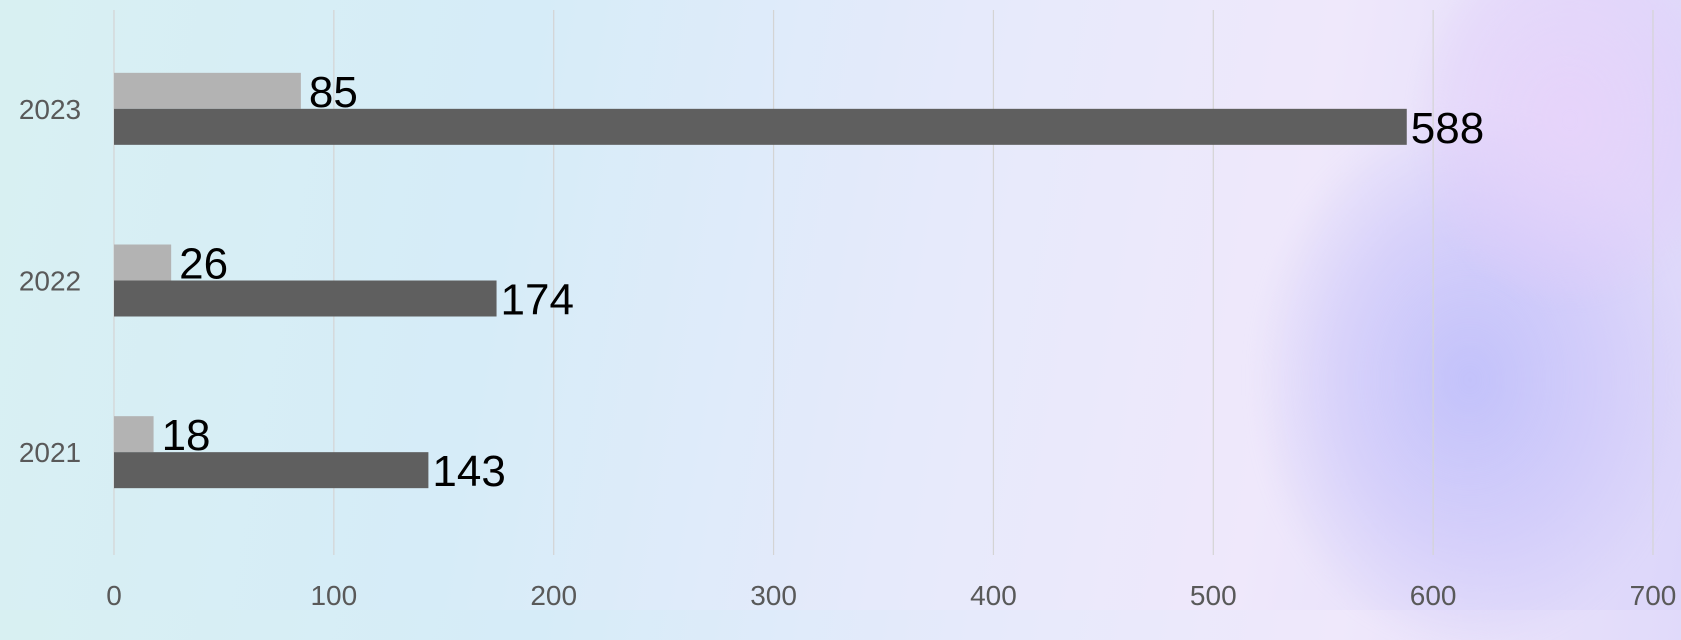 The image size is (1681, 640). Describe the element at coordinates (333, 92) in the screenshot. I see `data-label: 85` at that location.